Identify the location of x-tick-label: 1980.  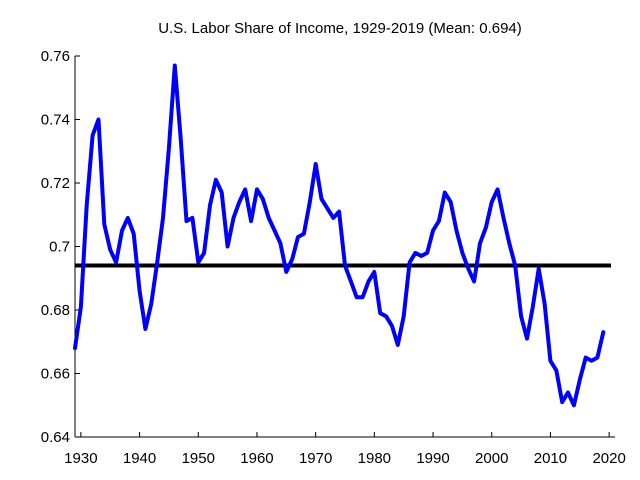
(374, 458).